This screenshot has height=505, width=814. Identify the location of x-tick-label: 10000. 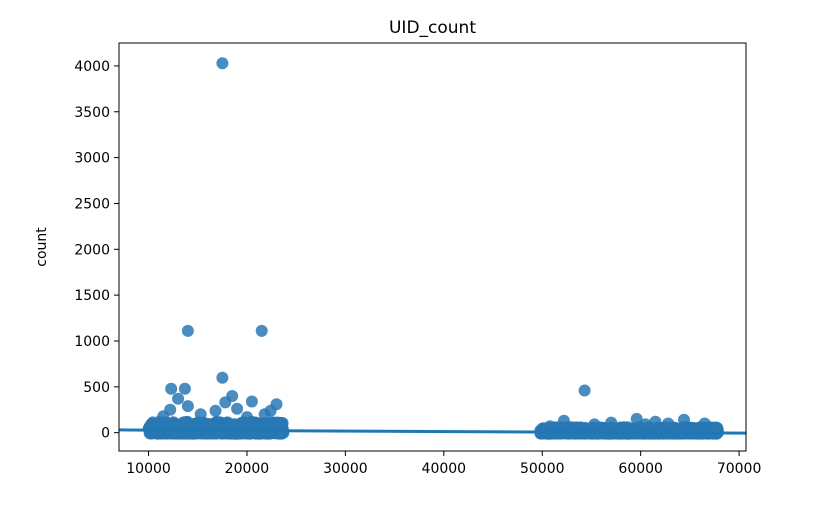
(148, 469).